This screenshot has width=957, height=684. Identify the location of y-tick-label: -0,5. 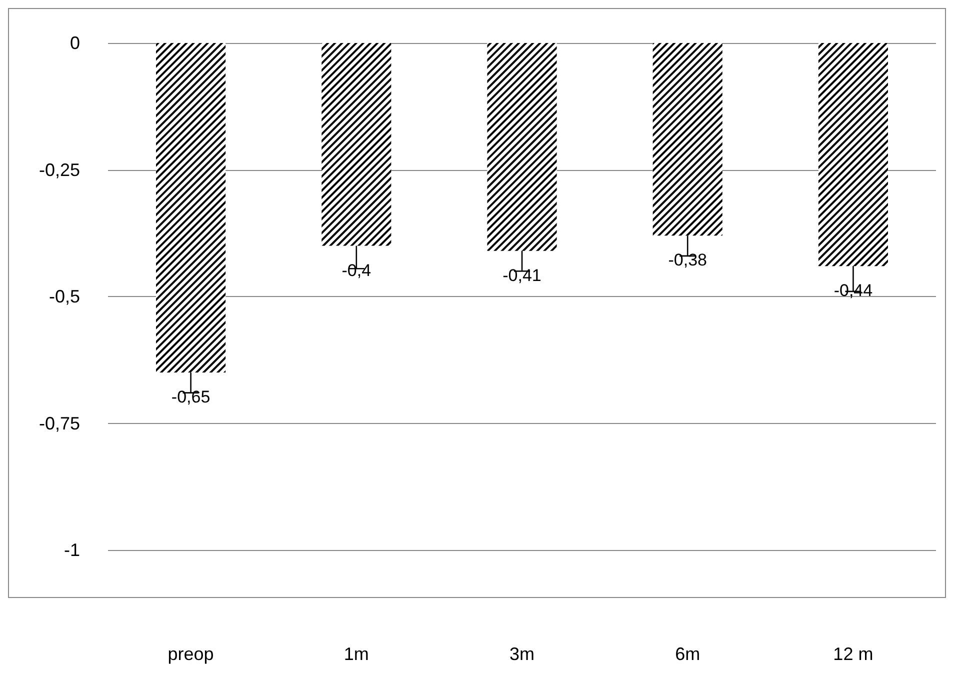
(64, 296).